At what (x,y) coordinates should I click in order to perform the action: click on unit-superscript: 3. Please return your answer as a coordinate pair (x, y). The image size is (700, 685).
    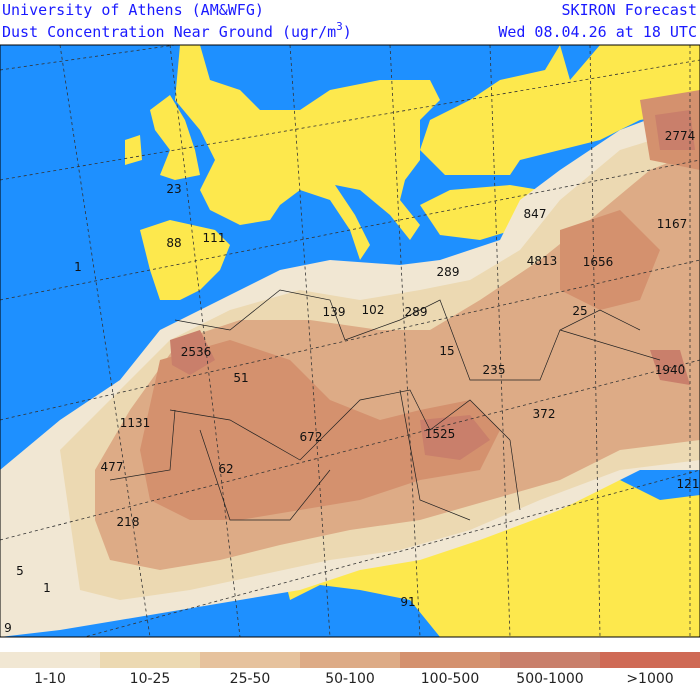
    Looking at the image, I should click on (339, 26).